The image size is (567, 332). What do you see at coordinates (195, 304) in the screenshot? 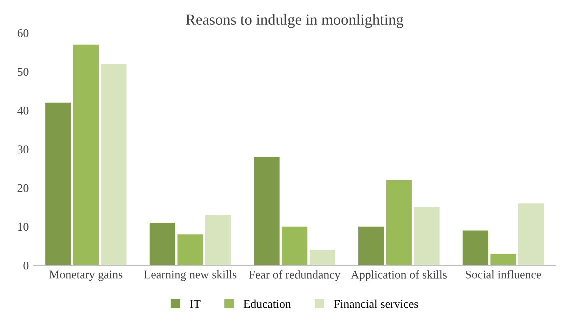
I see `legend-label: IT` at bounding box center [195, 304].